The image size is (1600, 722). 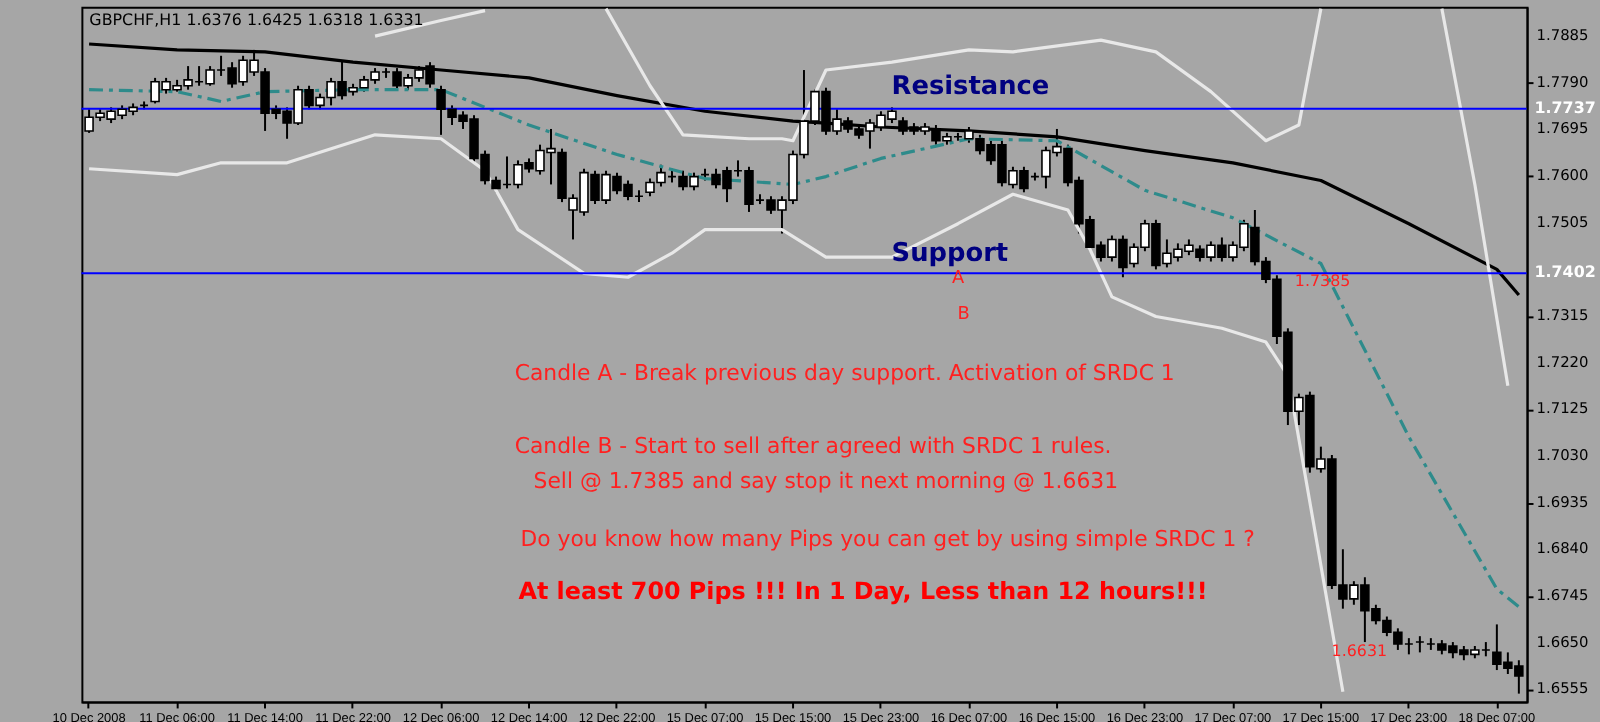 What do you see at coordinates (256, 19) in the screenshot?
I see `chart-title: GBPCHF,H1 1.6376 1.6425 1.6318 1.6331` at bounding box center [256, 19].